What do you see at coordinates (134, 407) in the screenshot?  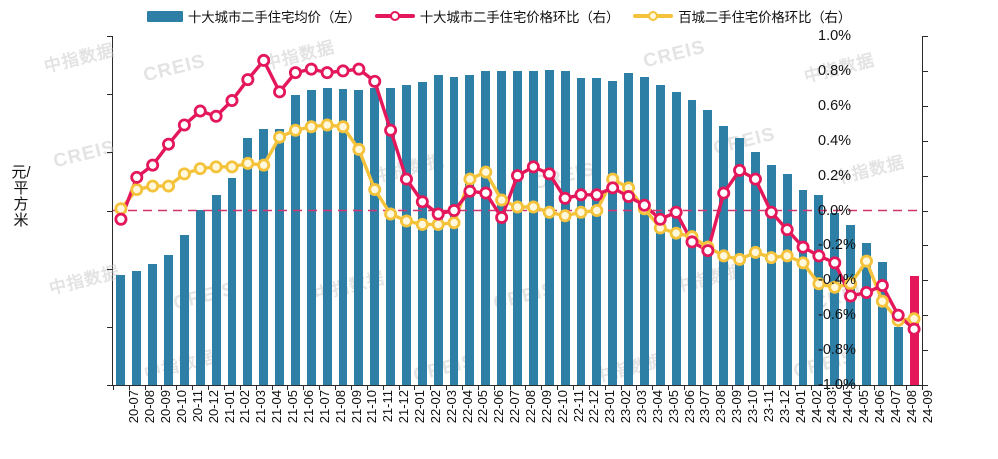 I see `x-axis-tick-label: 20-07` at bounding box center [134, 407].